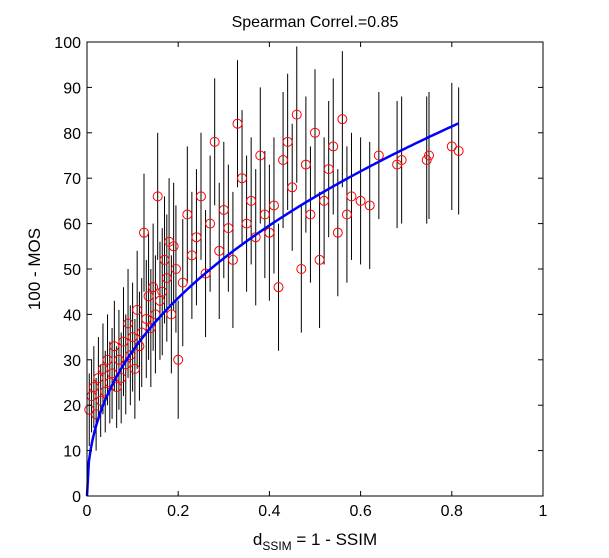  Describe the element at coordinates (87, 511) in the screenshot. I see `x-tick-label: 0` at that location.